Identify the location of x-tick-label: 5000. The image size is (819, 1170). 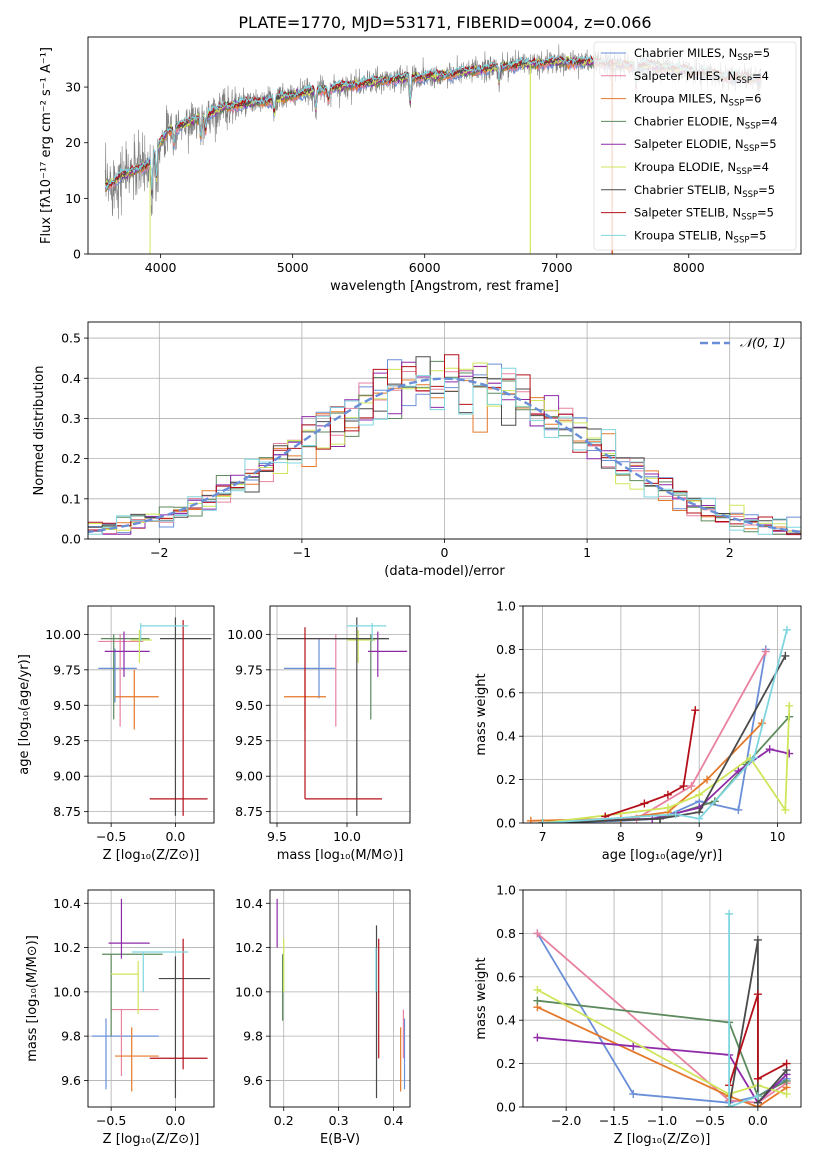
(293, 267).